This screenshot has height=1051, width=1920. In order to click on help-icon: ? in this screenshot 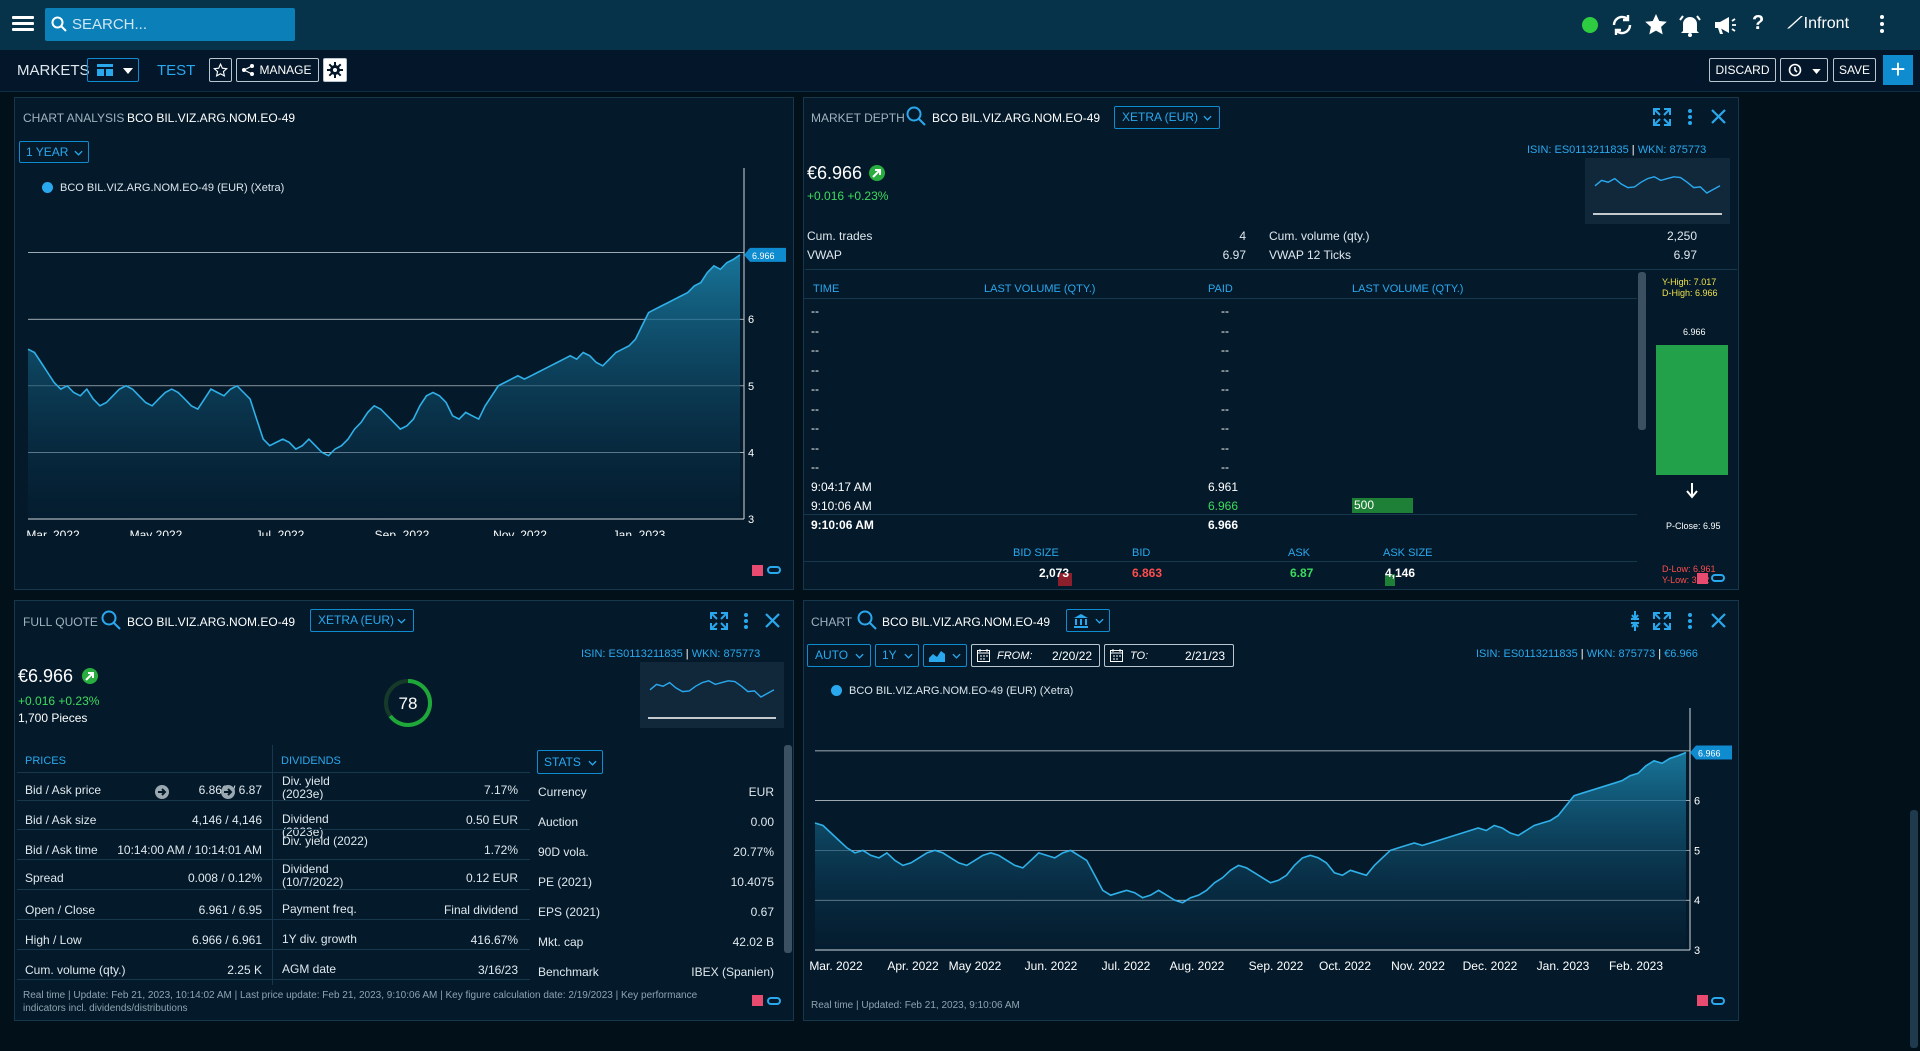, I will do `click(1758, 23)`.